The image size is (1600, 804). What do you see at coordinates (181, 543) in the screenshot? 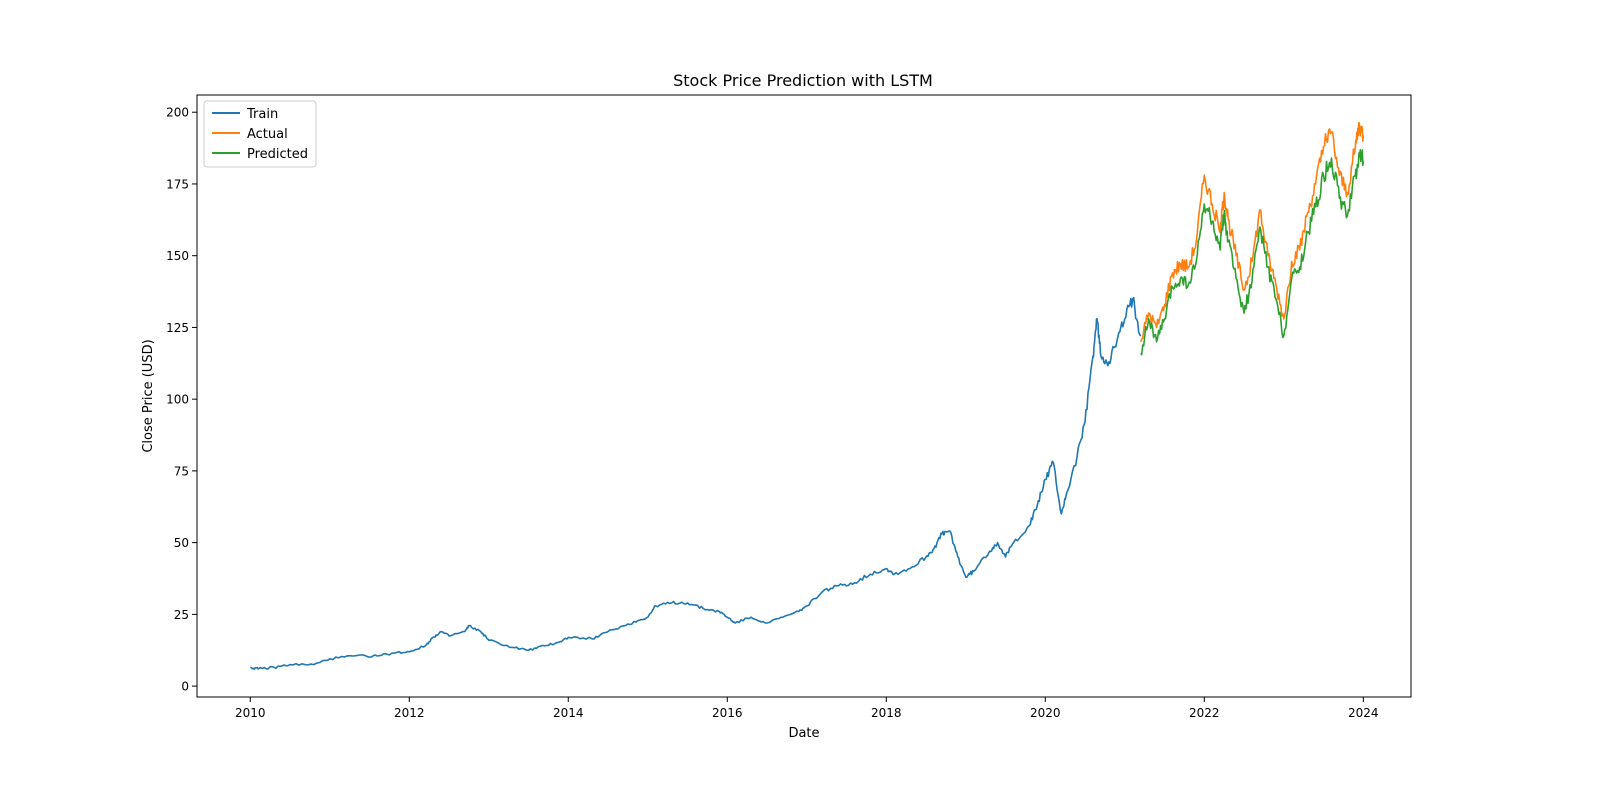
I see `y-tick-label: 50` at bounding box center [181, 543].